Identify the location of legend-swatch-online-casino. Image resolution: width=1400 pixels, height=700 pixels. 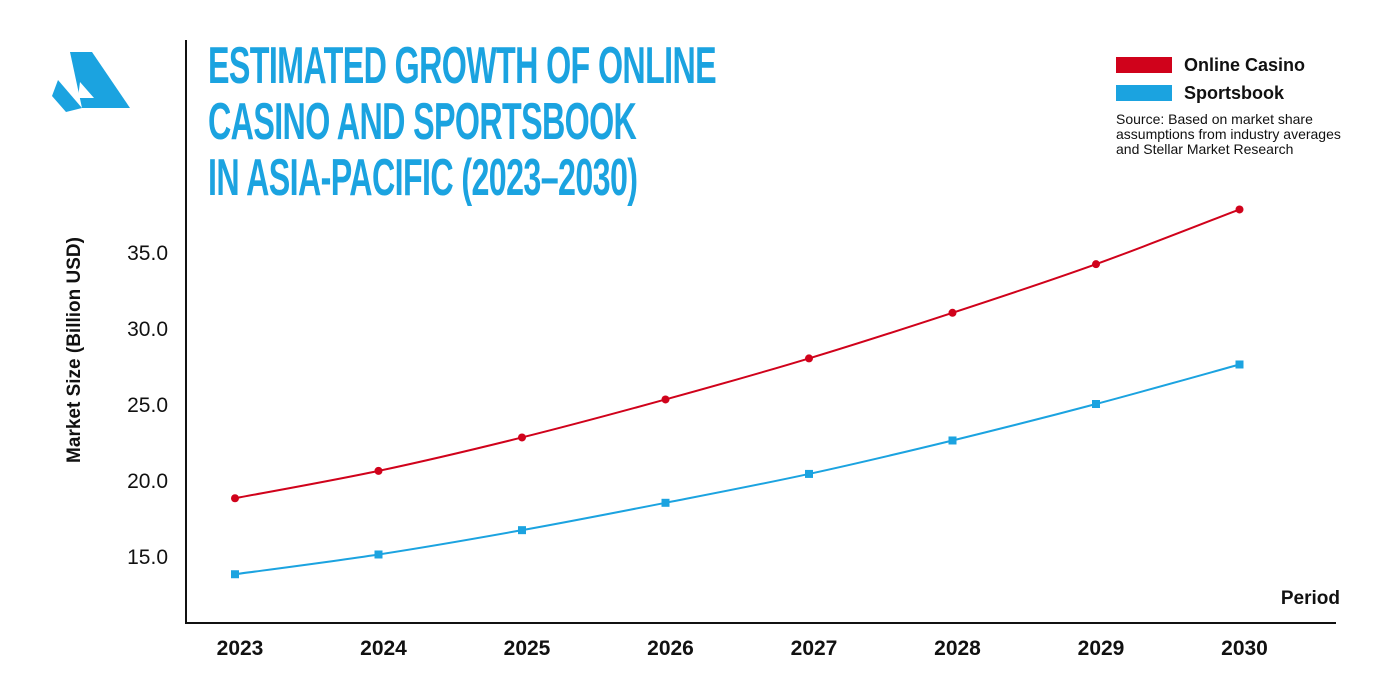
(1144, 65).